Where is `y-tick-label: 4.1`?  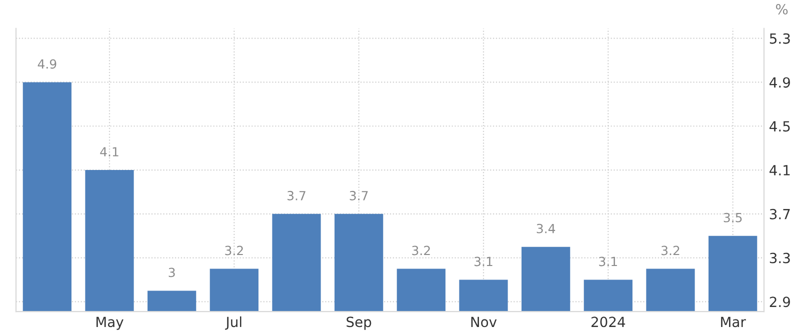 y-tick-label: 4.1 is located at coordinates (780, 170).